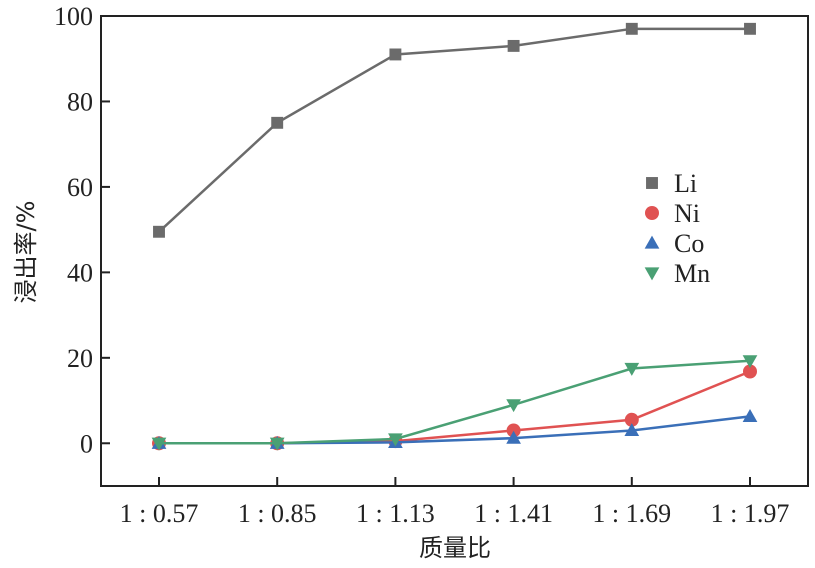 The width and height of the screenshot is (815, 568). I want to click on legend-label-co: Co, so click(689, 243).